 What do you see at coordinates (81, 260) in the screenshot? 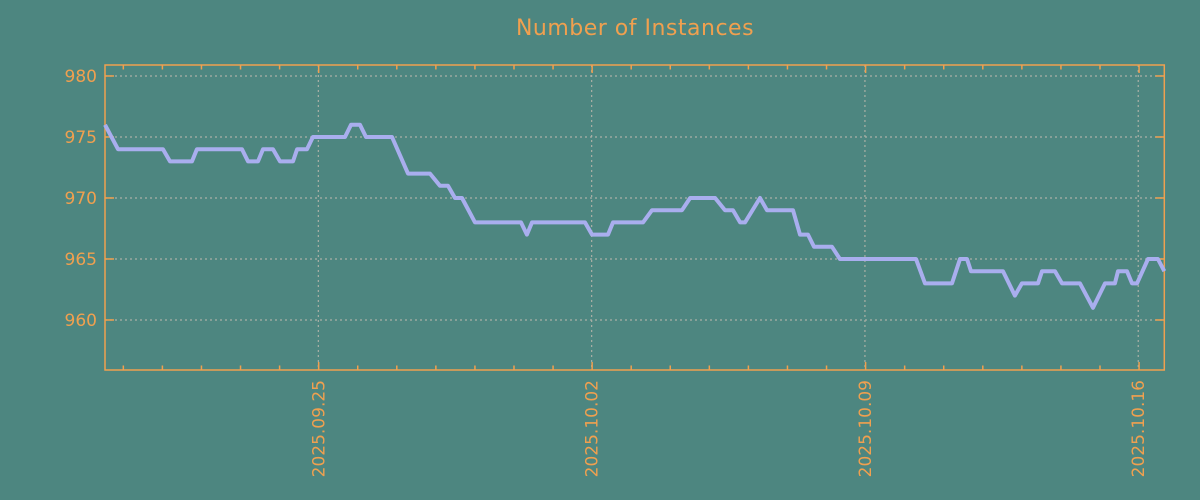
I see `y-tick-label: 965` at bounding box center [81, 260].